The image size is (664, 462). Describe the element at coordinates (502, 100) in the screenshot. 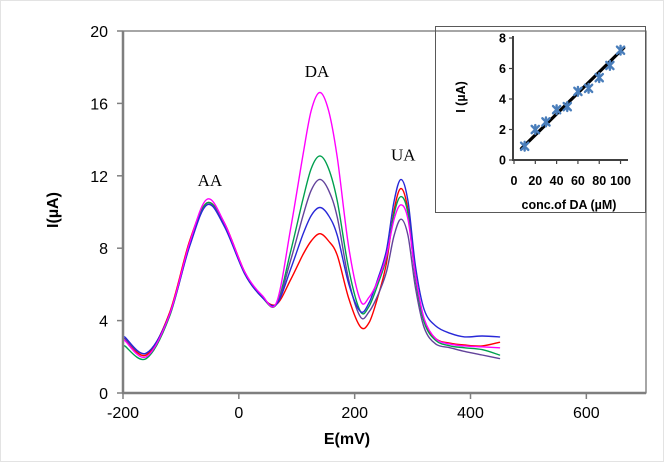

I see `inset-y-tick-label: 4` at that location.